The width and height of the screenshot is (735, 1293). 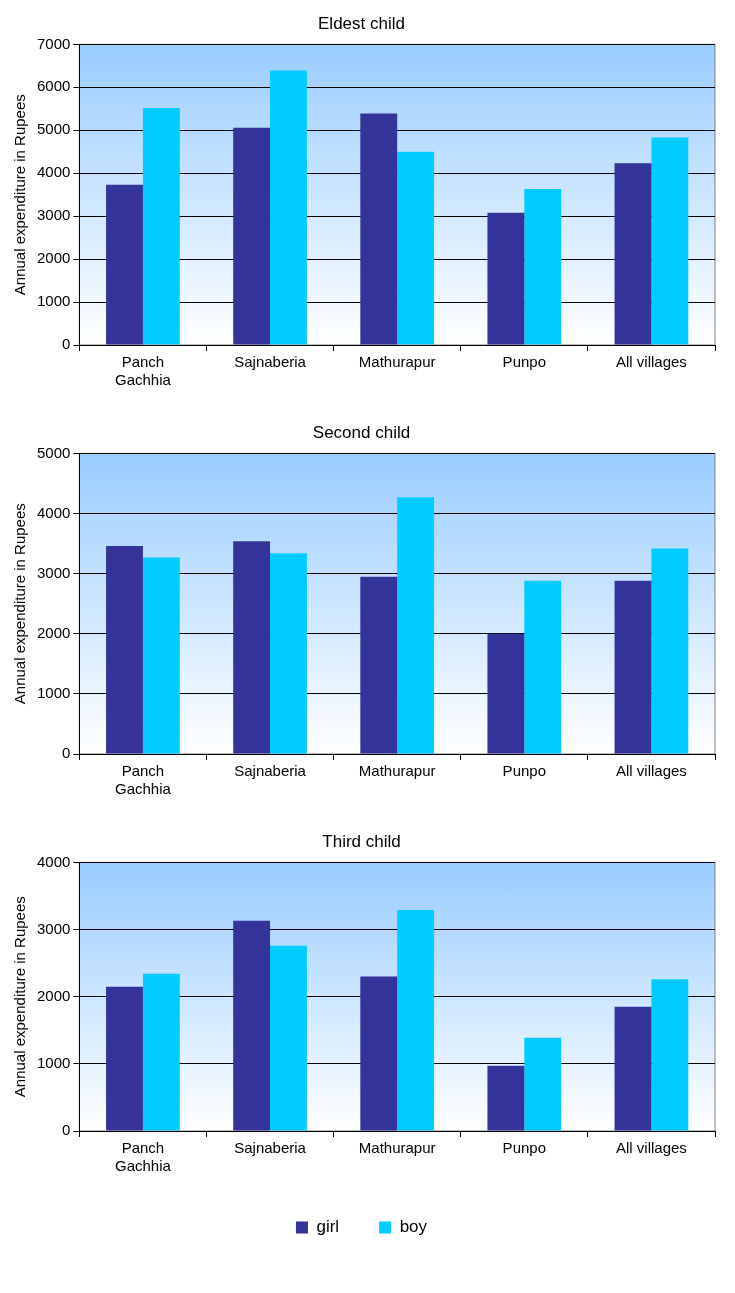 I want to click on y-tick-label: 7000, so click(x=53, y=43).